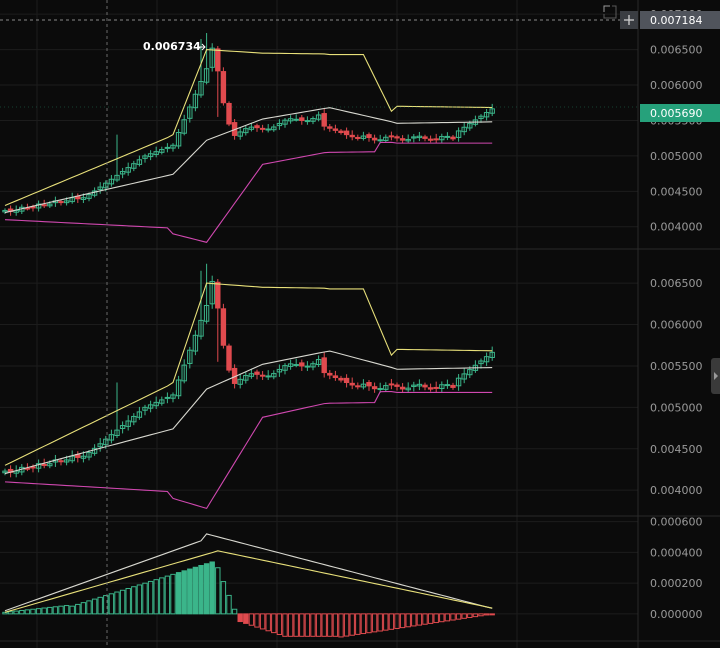  I want to click on second-band-middle-line, so click(248, 412).